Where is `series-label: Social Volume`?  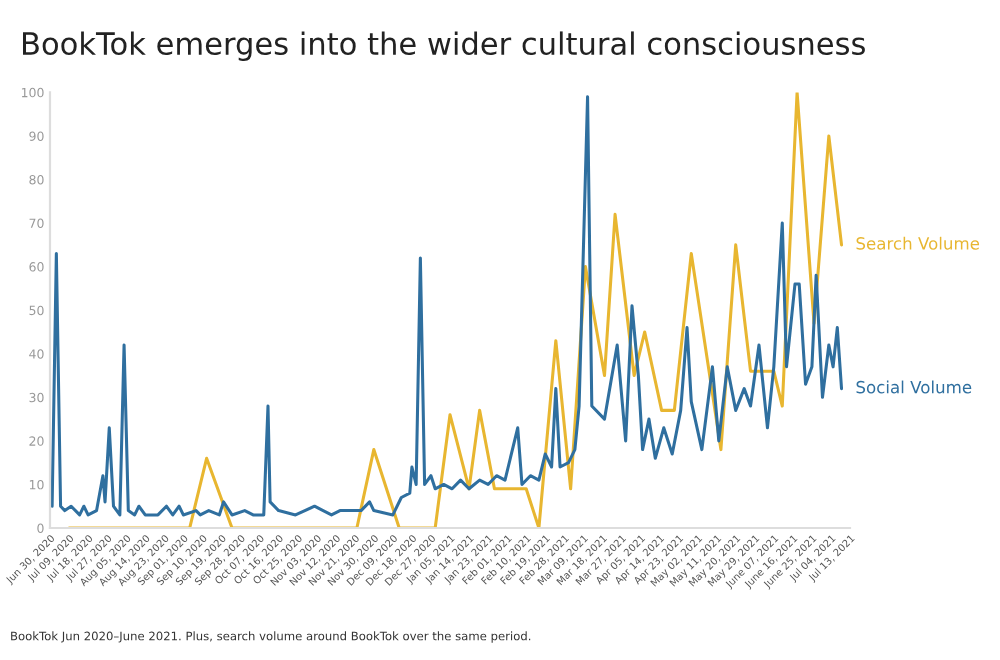
series-label: Social Volume is located at coordinates (914, 387).